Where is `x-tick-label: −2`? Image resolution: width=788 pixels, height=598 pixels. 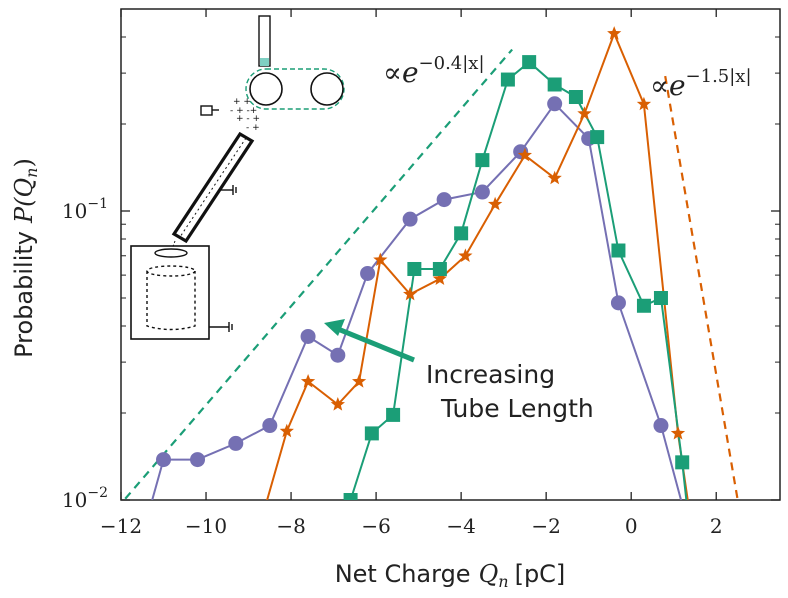 x-tick-label: −2 is located at coordinates (545, 526).